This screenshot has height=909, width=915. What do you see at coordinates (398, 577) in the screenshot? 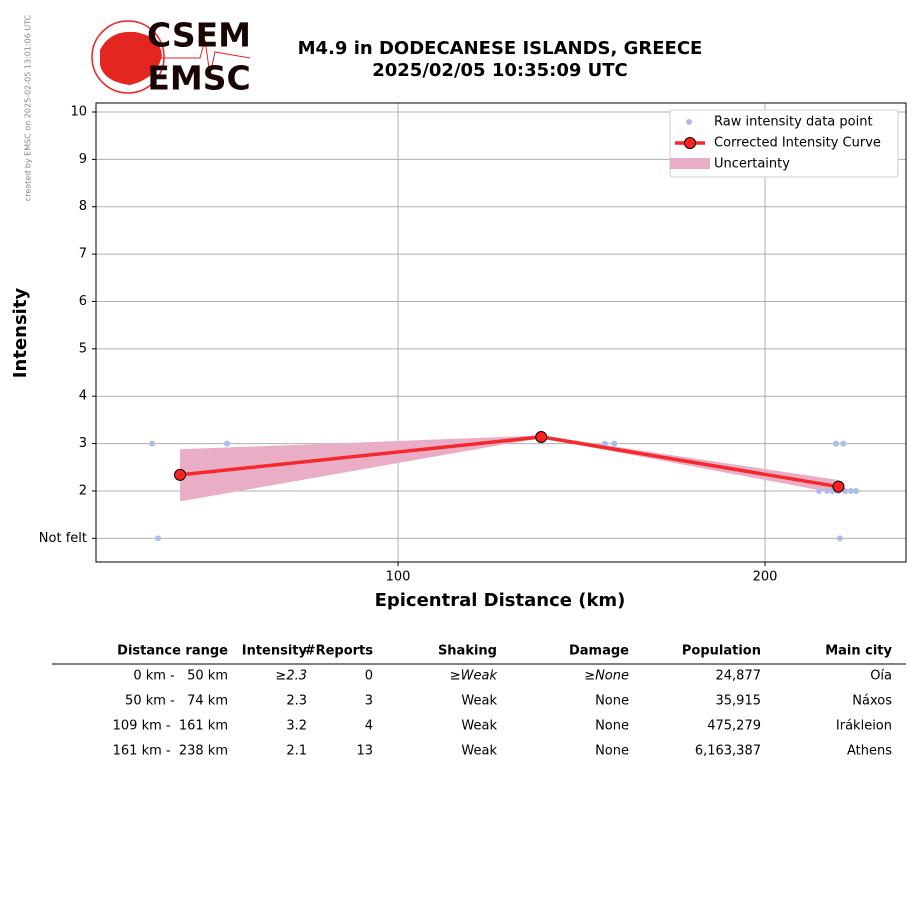
I see `x-tick-label: 100` at bounding box center [398, 577].